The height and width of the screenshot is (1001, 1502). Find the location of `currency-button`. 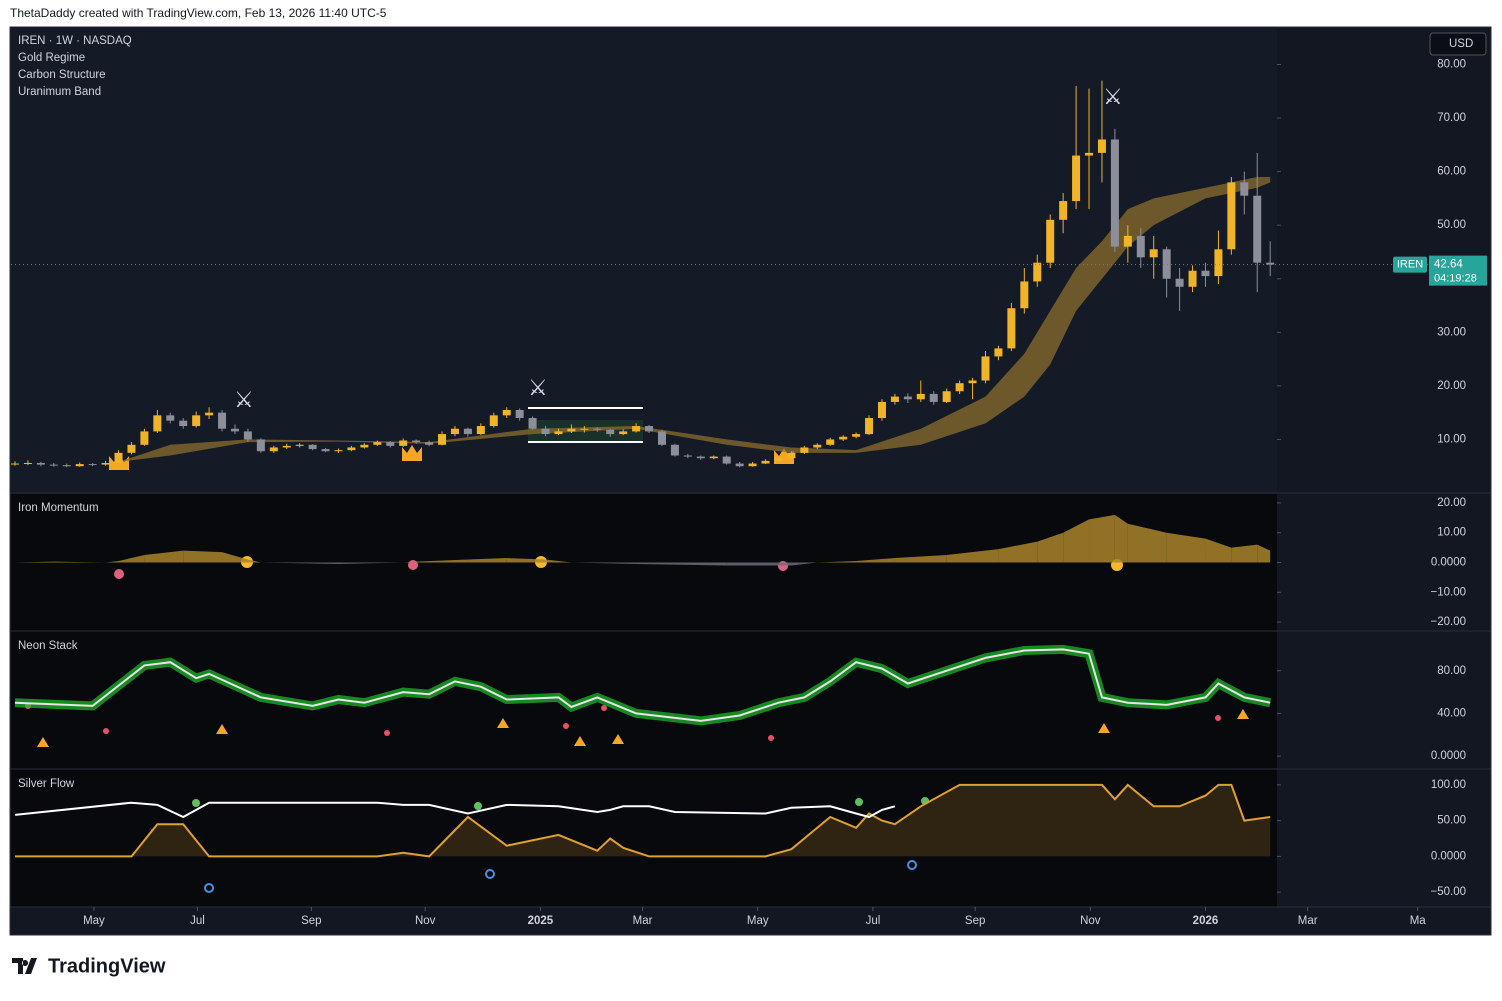

currency-button is located at coordinates (1458, 44).